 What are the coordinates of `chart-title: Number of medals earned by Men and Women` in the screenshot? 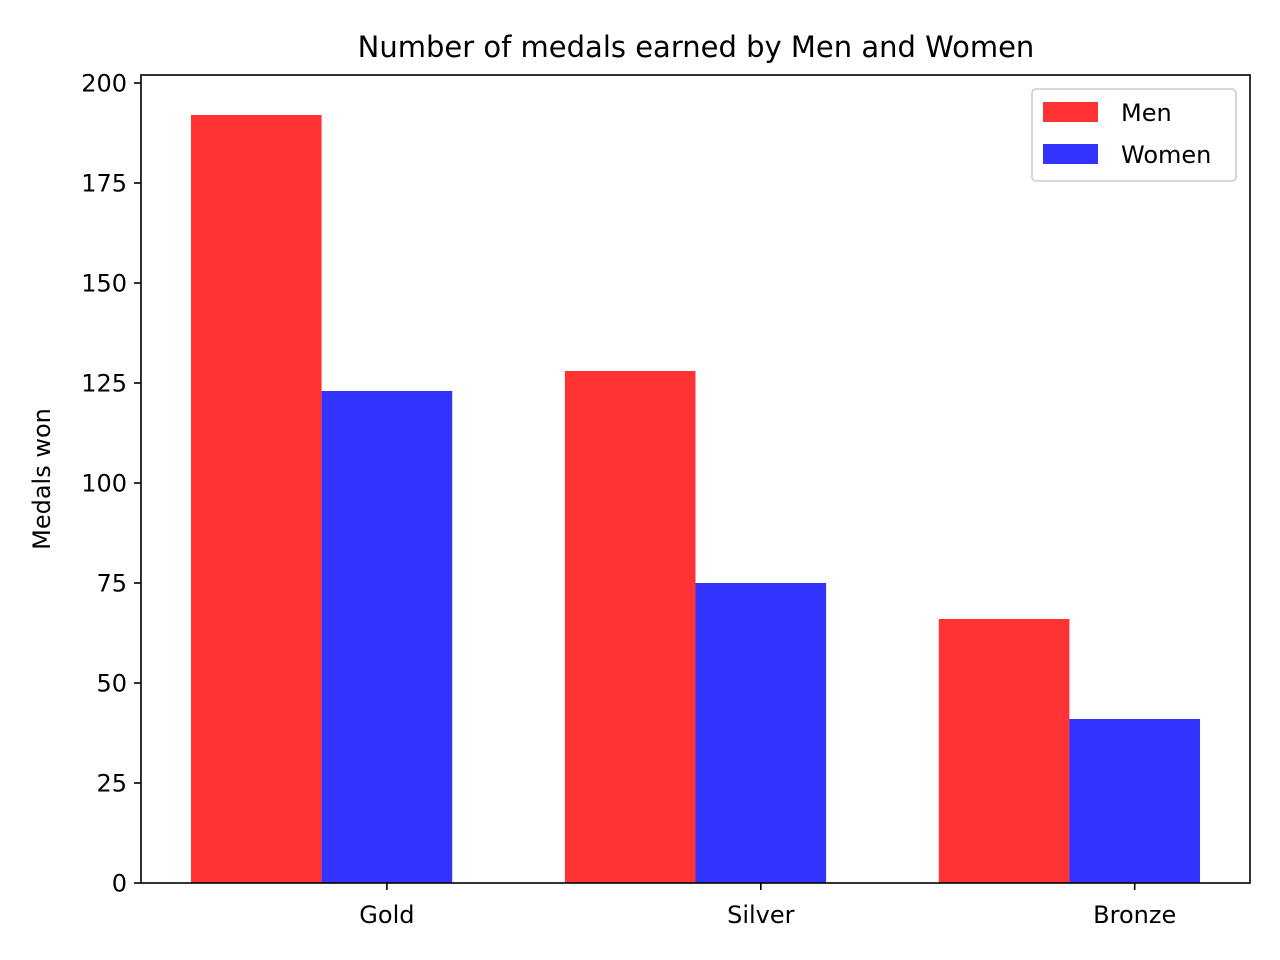 It's located at (696, 47).